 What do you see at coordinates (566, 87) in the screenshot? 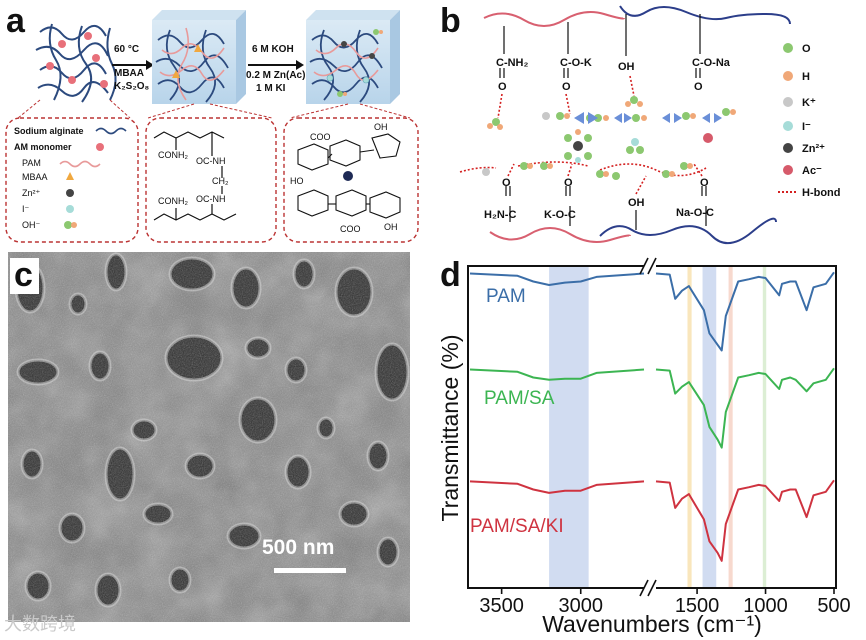
I see `carbonyl-o-2: O` at bounding box center [566, 87].